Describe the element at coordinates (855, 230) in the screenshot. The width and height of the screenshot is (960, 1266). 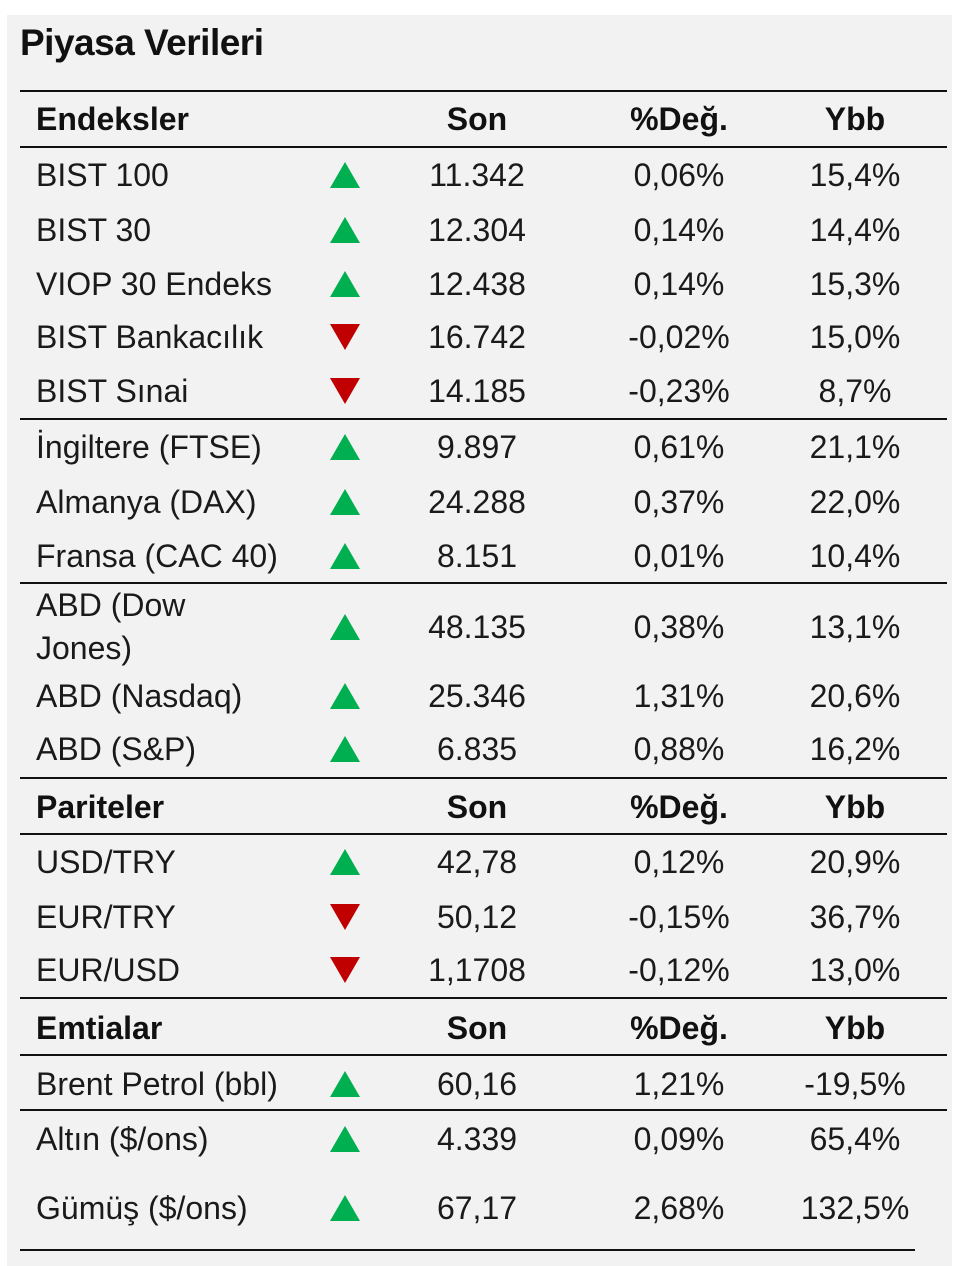
I see `row-ybb: 14,4%` at that location.